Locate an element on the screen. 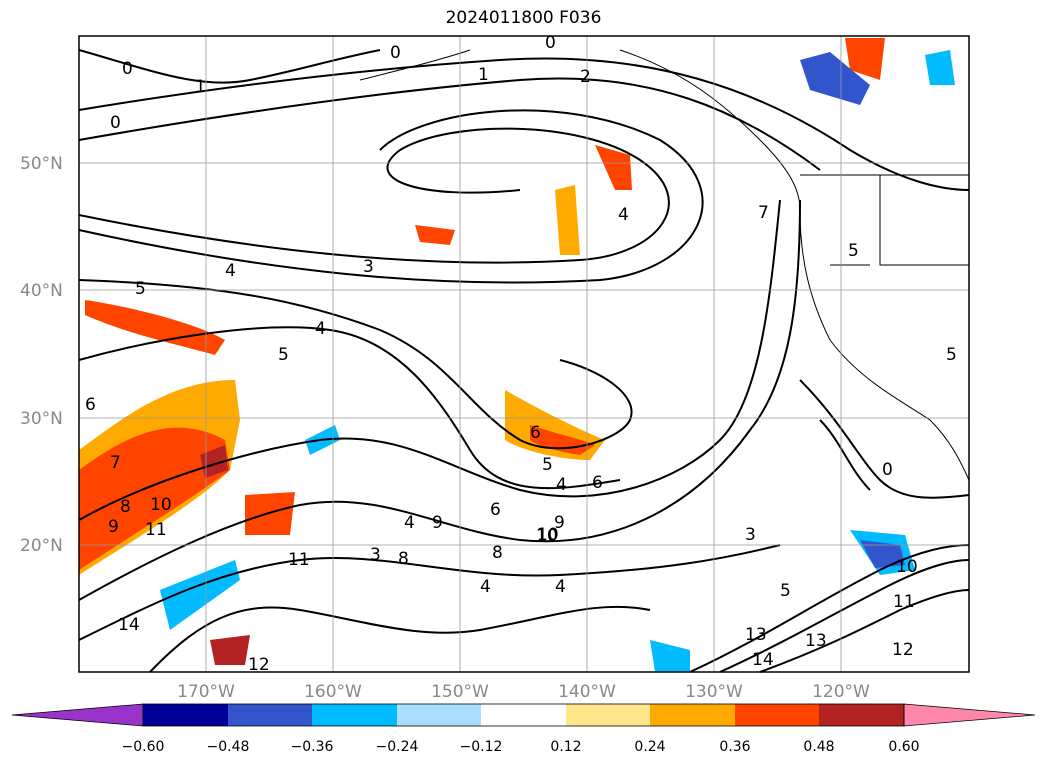 This screenshot has height=765, width=1047. negative-shade-northeast-edge is located at coordinates (940, 67).